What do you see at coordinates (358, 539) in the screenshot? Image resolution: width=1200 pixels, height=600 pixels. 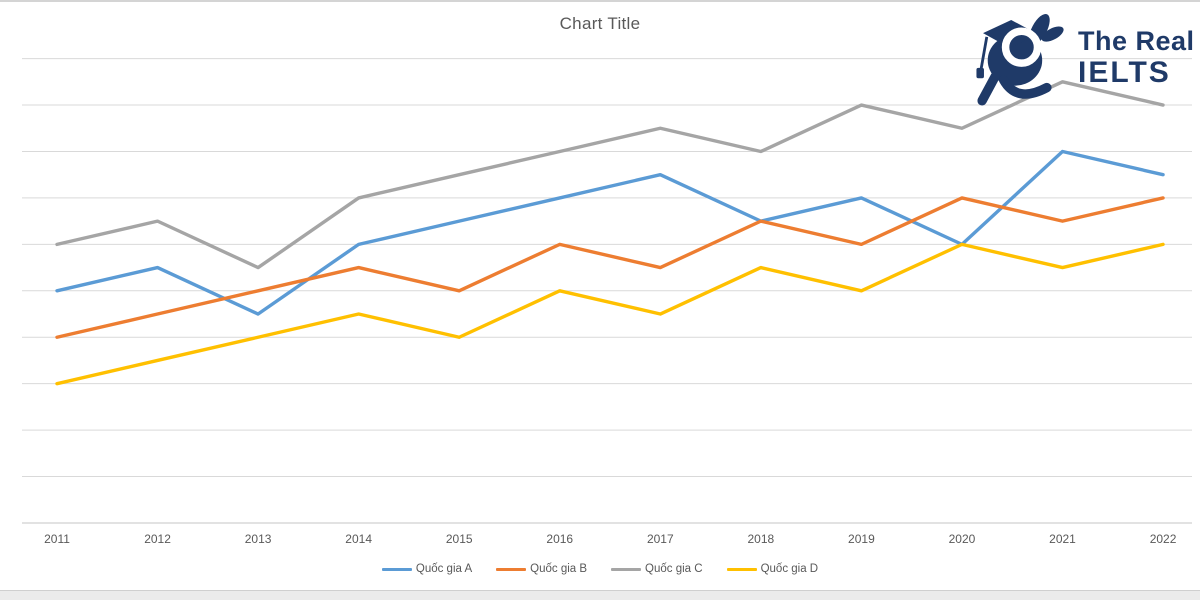 I see `x-tick-label: 2014` at bounding box center [358, 539].